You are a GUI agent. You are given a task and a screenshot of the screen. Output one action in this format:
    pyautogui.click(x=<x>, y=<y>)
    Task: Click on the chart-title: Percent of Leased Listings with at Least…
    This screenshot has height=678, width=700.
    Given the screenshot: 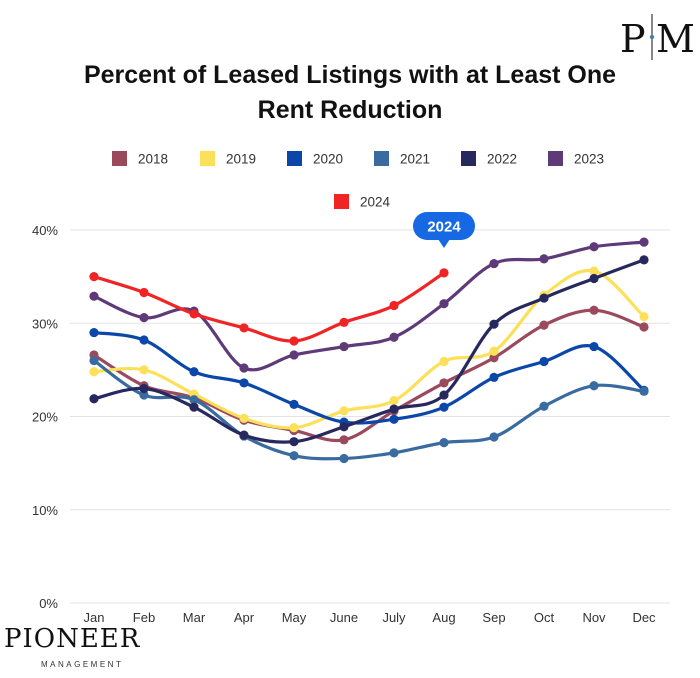 What is the action you would take?
    pyautogui.click(x=350, y=93)
    